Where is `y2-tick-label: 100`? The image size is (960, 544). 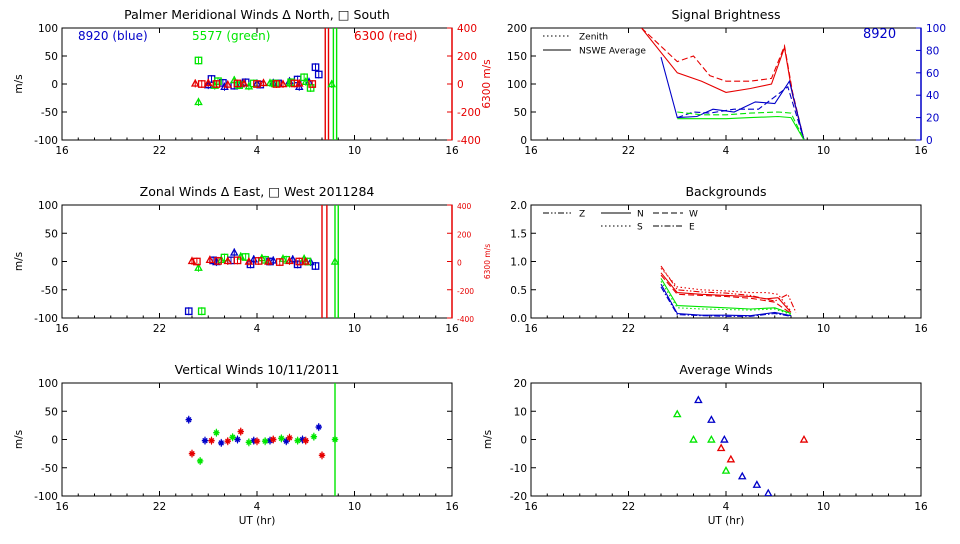
y2-tick-label: 100 is located at coordinates (936, 29).